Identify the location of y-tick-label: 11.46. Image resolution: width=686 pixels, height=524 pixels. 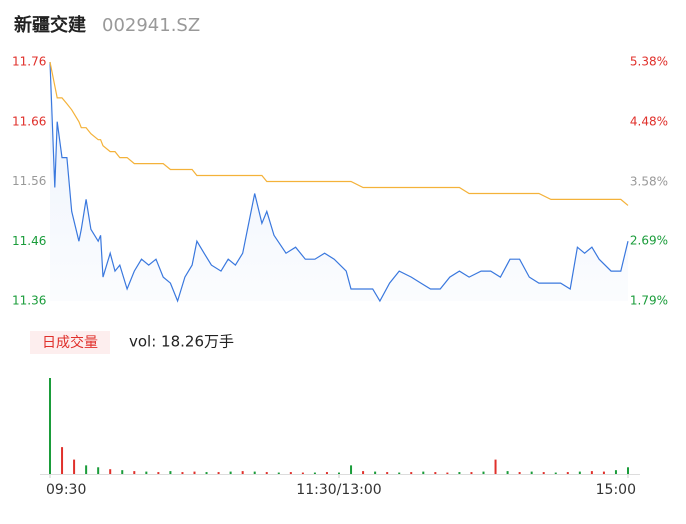
(29, 241).